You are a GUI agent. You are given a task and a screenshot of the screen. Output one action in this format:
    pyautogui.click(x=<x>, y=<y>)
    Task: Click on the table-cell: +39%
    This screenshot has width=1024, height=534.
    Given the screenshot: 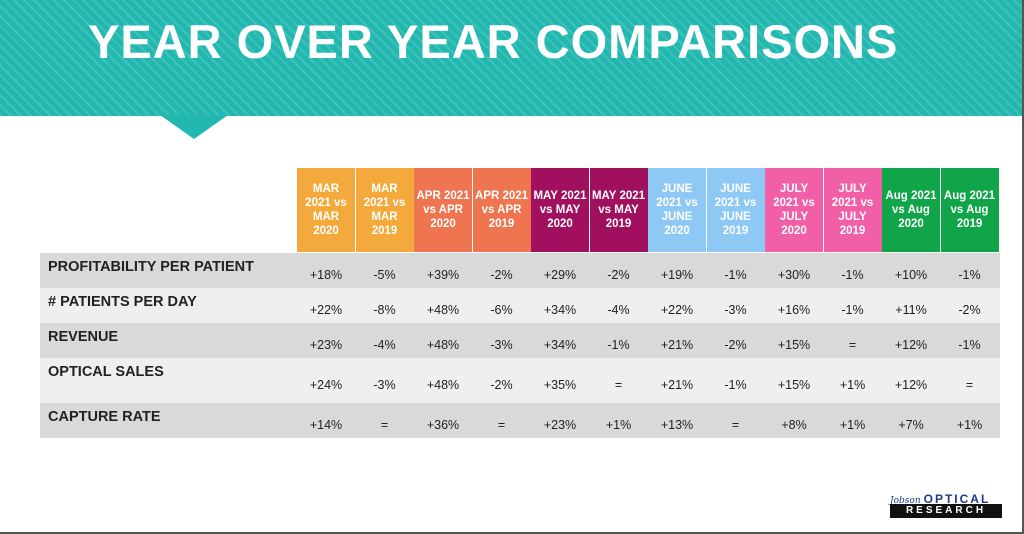 What is the action you would take?
    pyautogui.click(x=443, y=274)
    